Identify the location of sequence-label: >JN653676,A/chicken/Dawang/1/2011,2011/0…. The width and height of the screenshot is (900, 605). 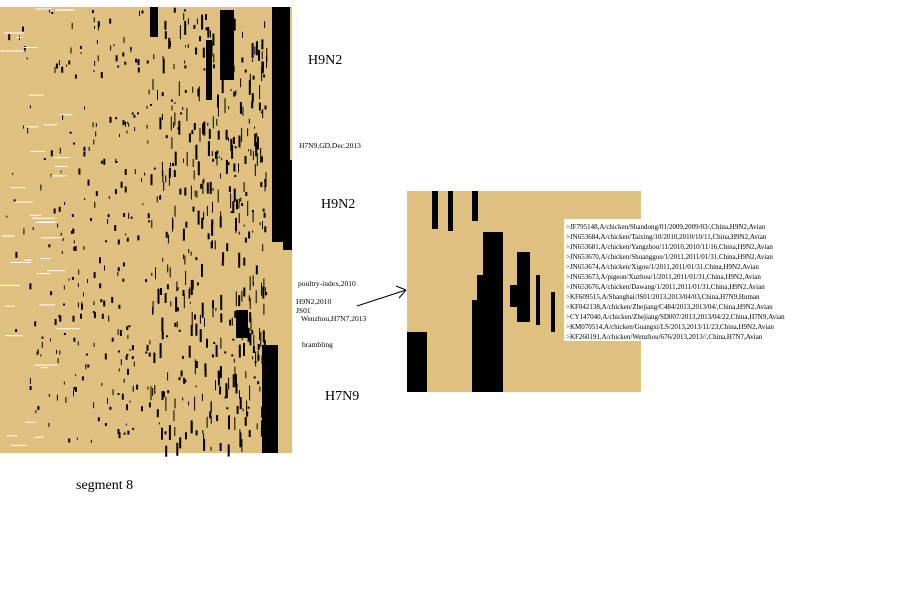
(665, 287).